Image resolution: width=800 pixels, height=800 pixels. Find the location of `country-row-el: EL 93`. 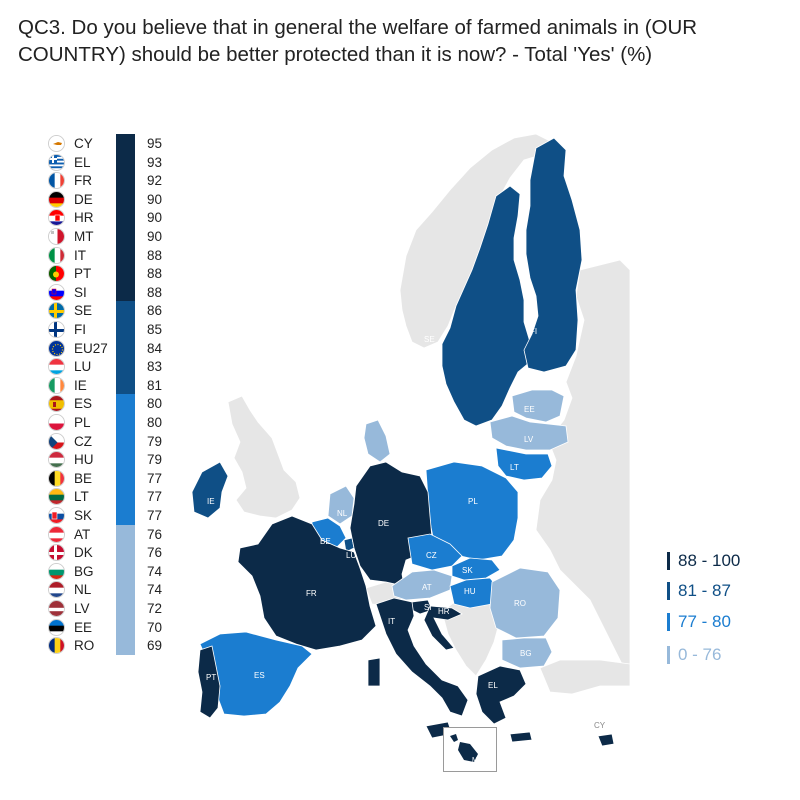

country-row-el: EL 93 is located at coordinates (118, 162).